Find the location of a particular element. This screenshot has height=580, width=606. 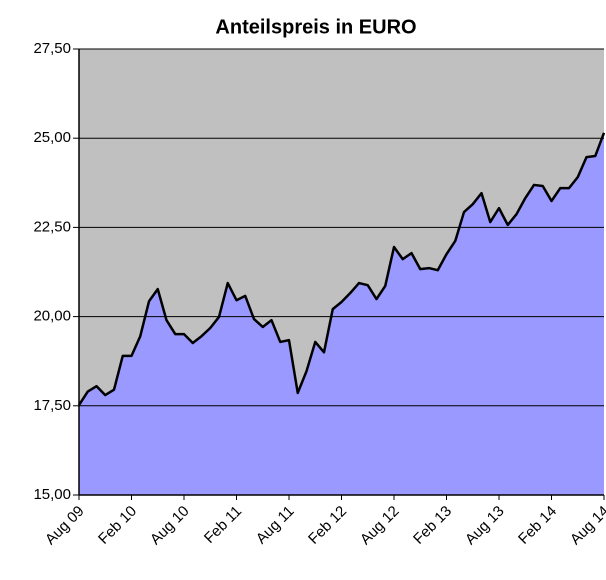

y-tick-label: 15,00 is located at coordinates (52, 494).